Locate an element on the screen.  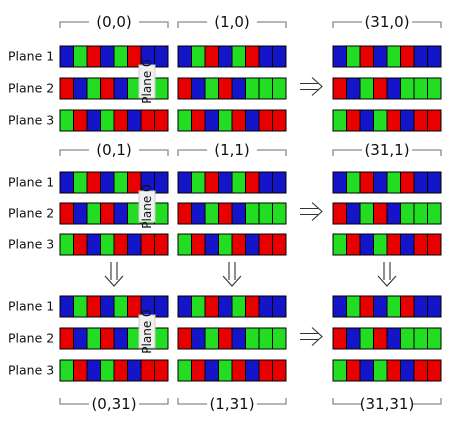
block-coordinate-label: (0,0) is located at coordinates (114, 22).